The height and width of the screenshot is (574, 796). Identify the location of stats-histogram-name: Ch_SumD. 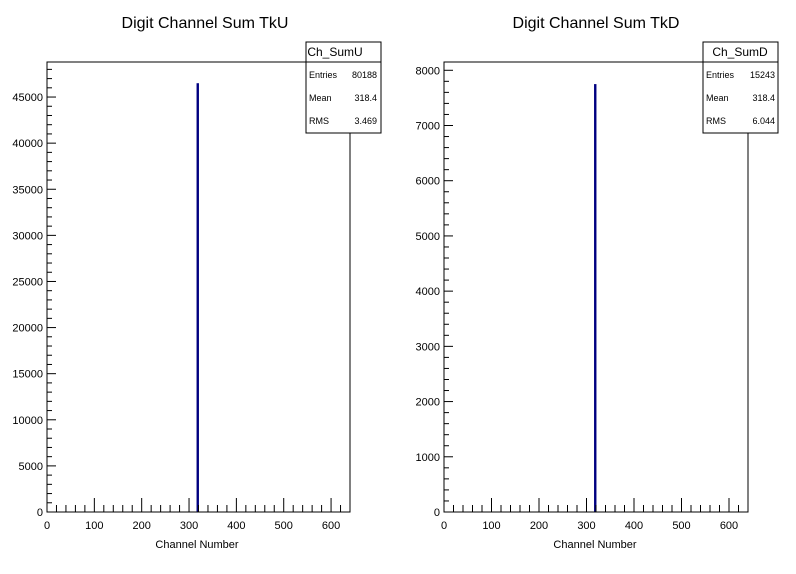
(740, 52).